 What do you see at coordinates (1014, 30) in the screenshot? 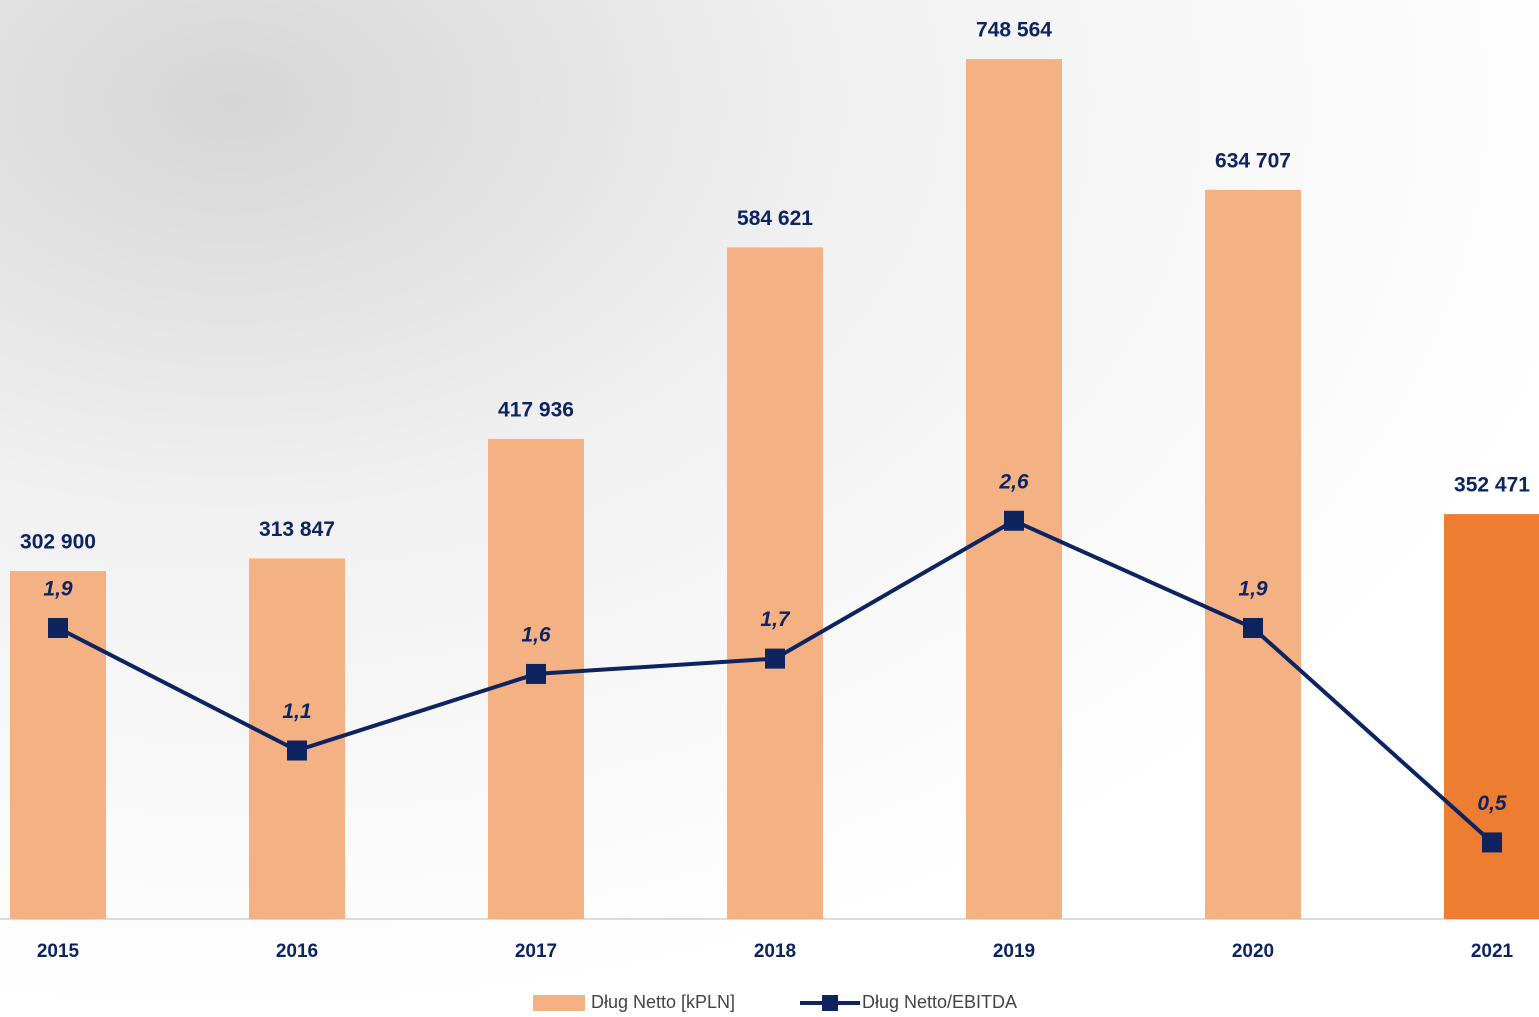
I see `bar-value-label: 748 564` at bounding box center [1014, 30].